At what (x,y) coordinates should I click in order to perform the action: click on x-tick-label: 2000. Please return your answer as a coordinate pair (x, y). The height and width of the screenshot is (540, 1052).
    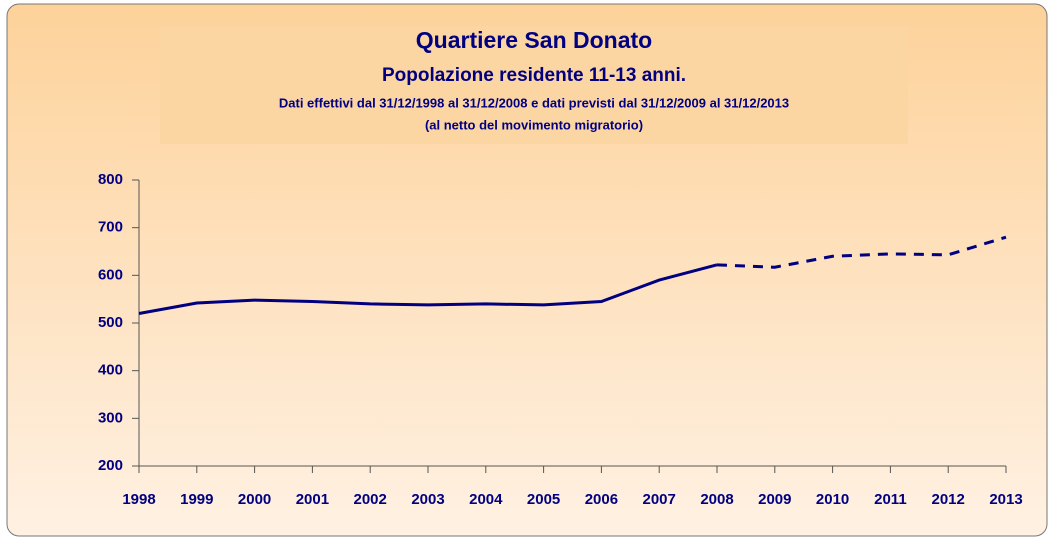
    Looking at the image, I should click on (254, 499).